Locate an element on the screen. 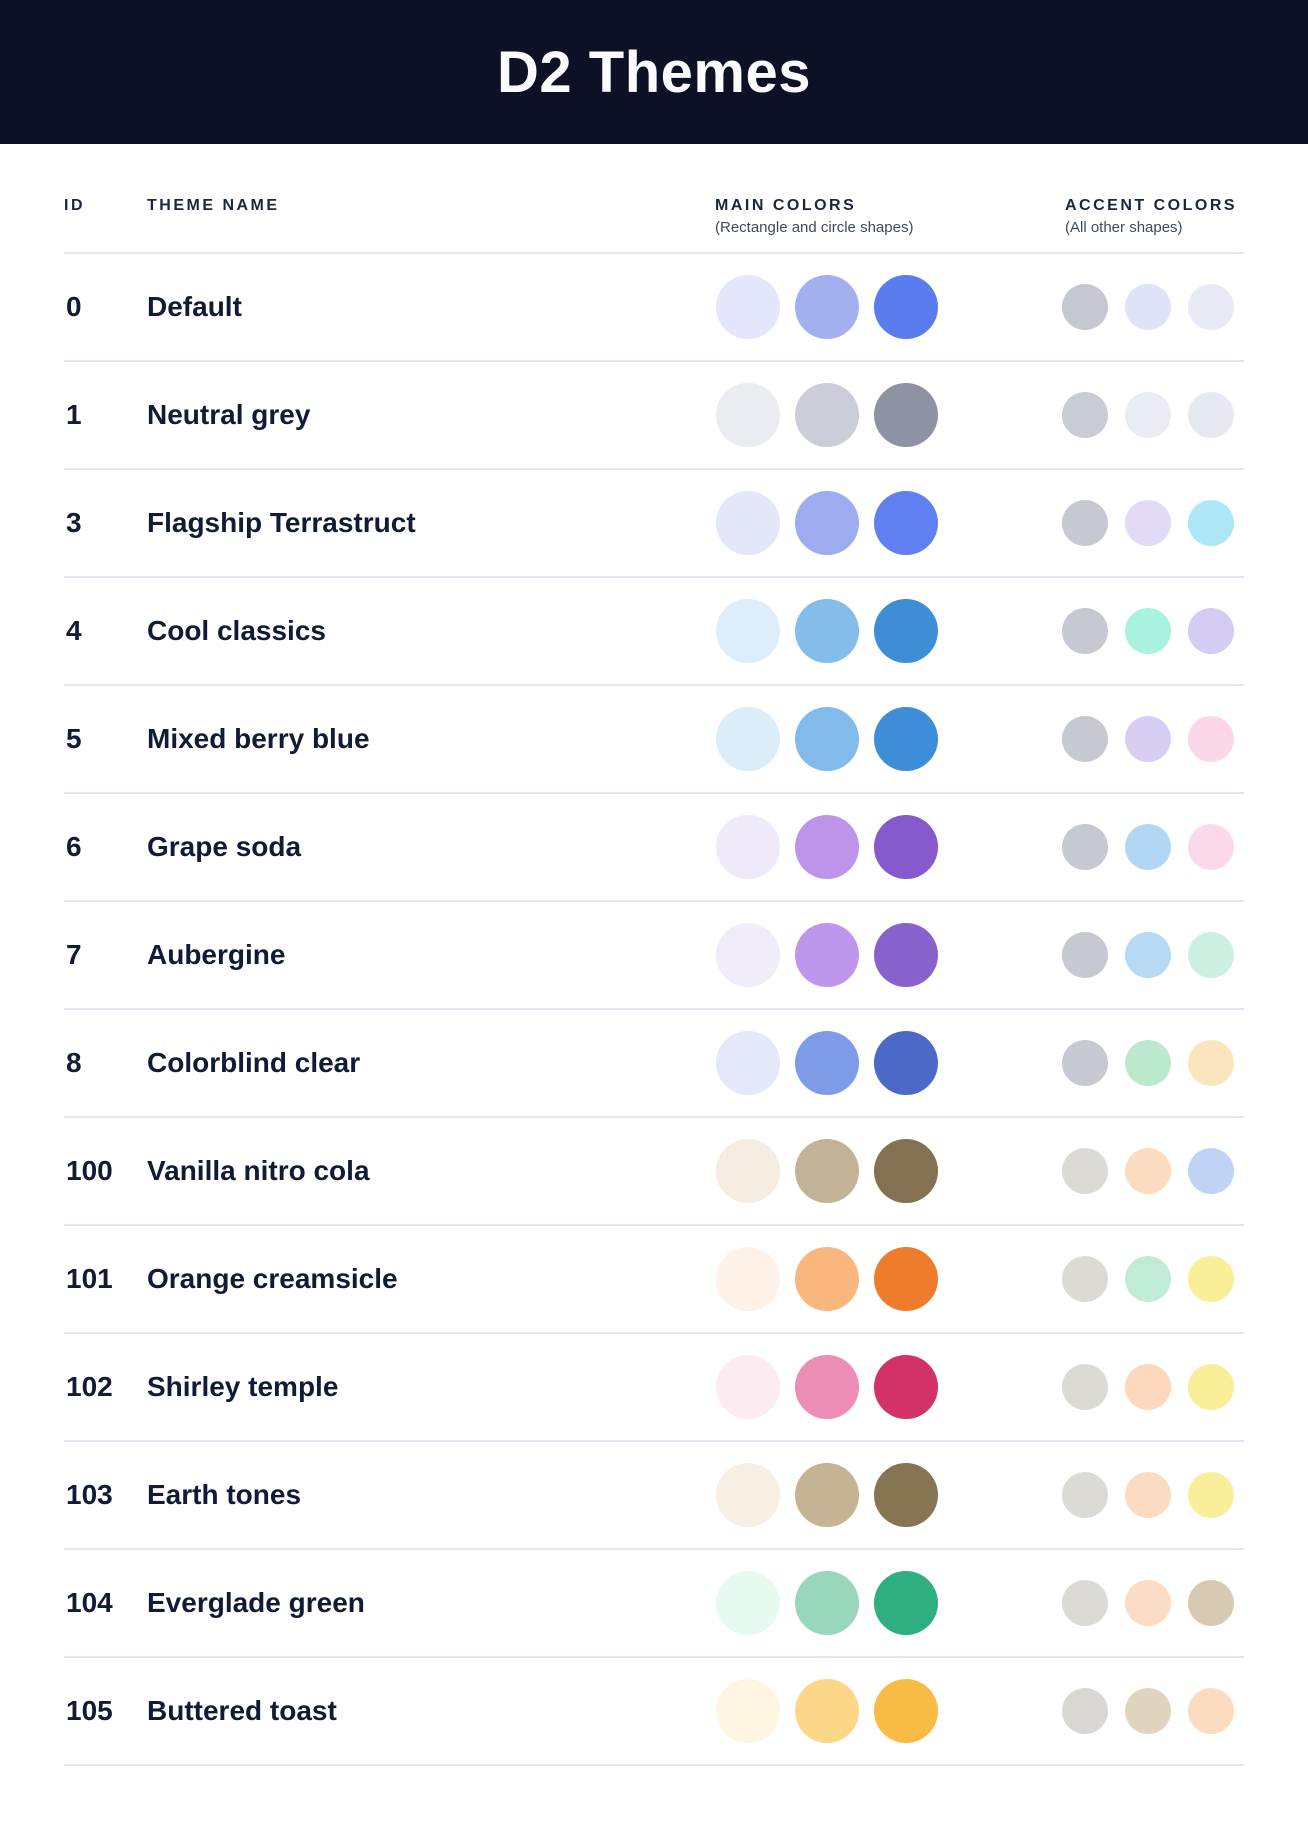  table-row: 100 Vanilla nitro cola is located at coordinates (654, 1172).